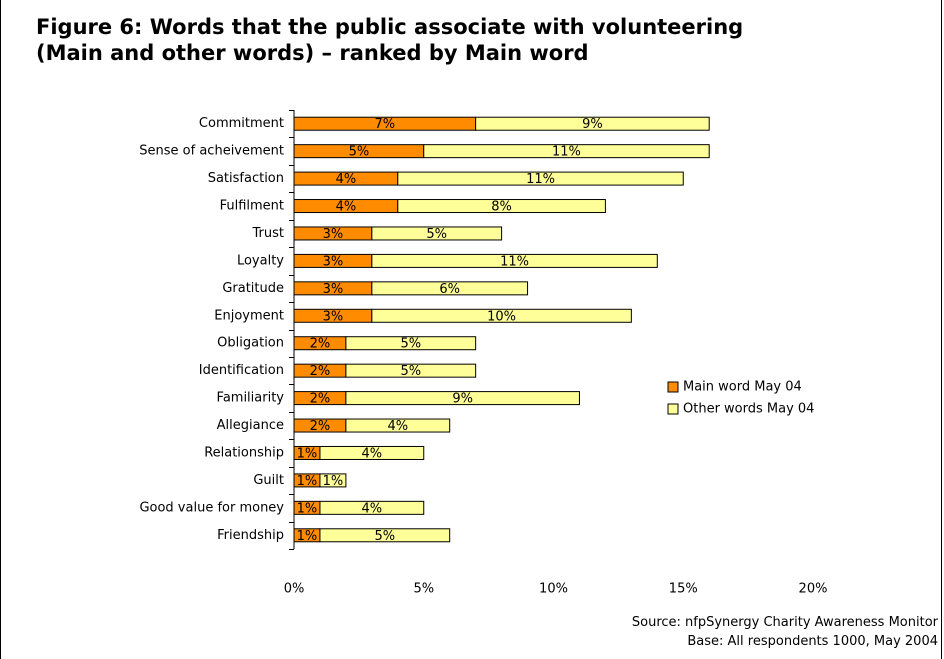 This screenshot has height=659, width=944. What do you see at coordinates (244, 452) in the screenshot?
I see `category-label: Relationship` at bounding box center [244, 452].